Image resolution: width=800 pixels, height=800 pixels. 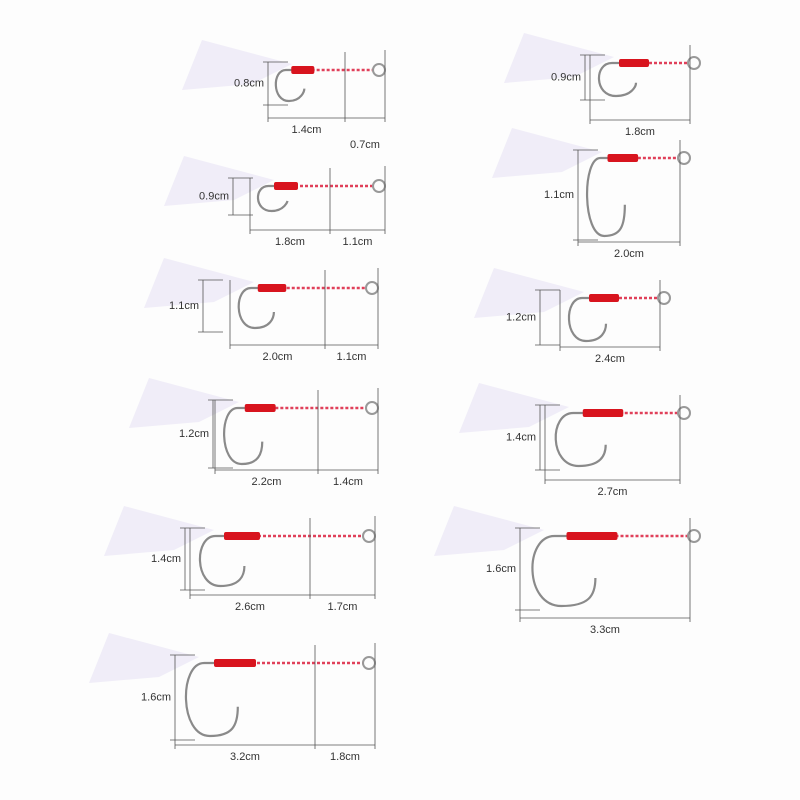 I want to click on shank-label: 2.7cm, so click(x=613, y=492).